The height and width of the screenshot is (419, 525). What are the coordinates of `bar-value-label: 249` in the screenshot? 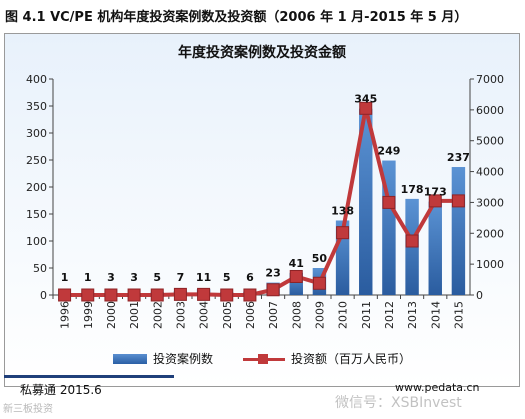 It's located at (388, 151).